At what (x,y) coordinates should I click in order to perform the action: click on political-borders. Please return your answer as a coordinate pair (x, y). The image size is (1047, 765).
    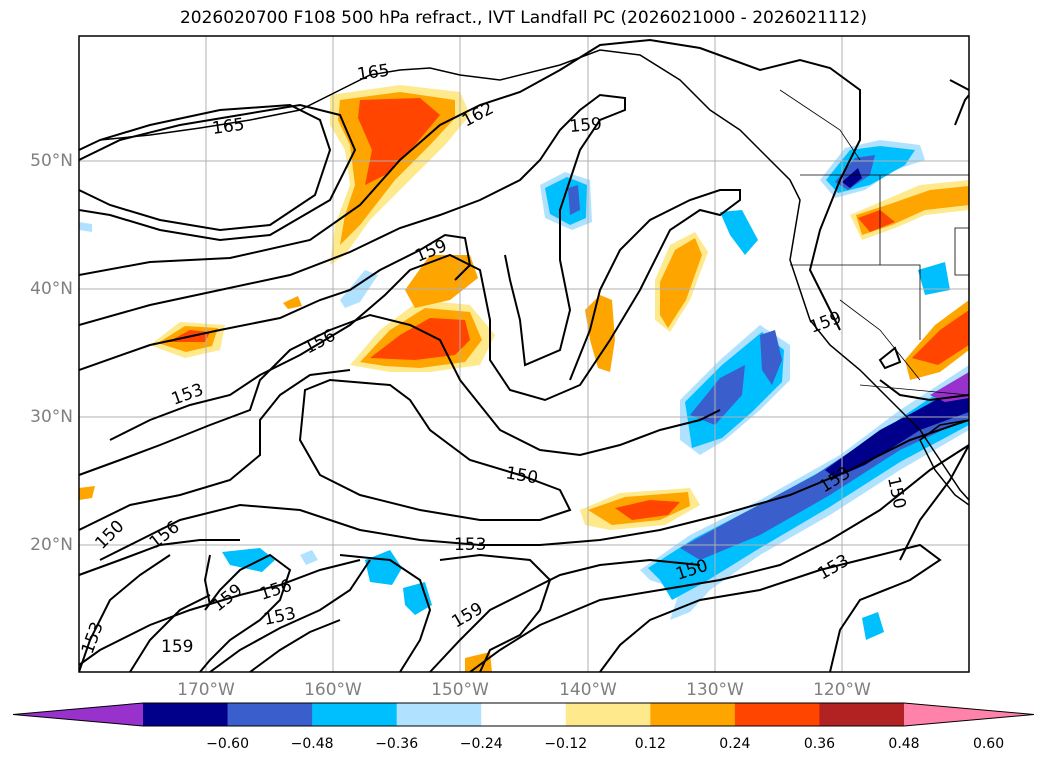
    Looking at the image, I should click on (874, 242).